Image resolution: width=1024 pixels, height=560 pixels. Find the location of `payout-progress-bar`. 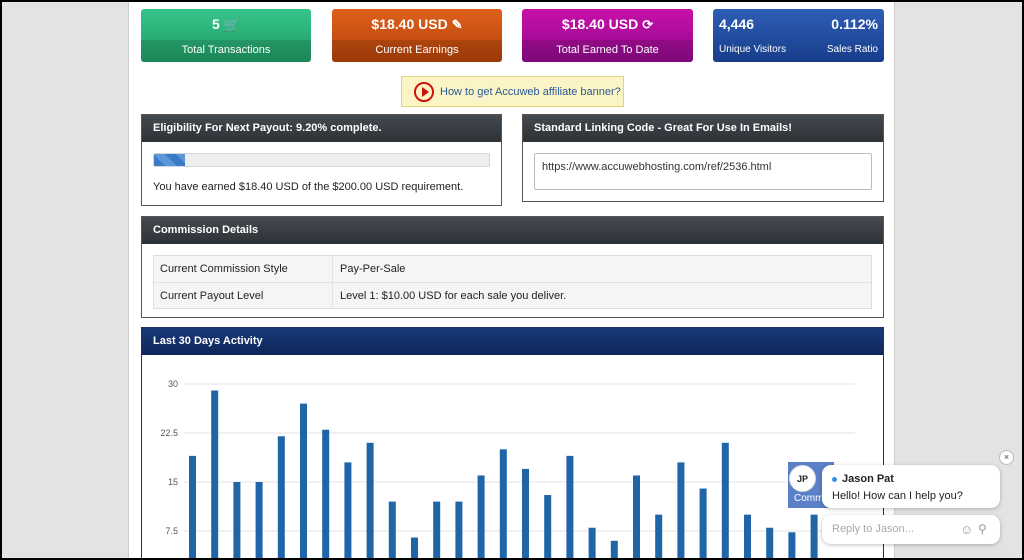

payout-progress-bar is located at coordinates (321, 160).